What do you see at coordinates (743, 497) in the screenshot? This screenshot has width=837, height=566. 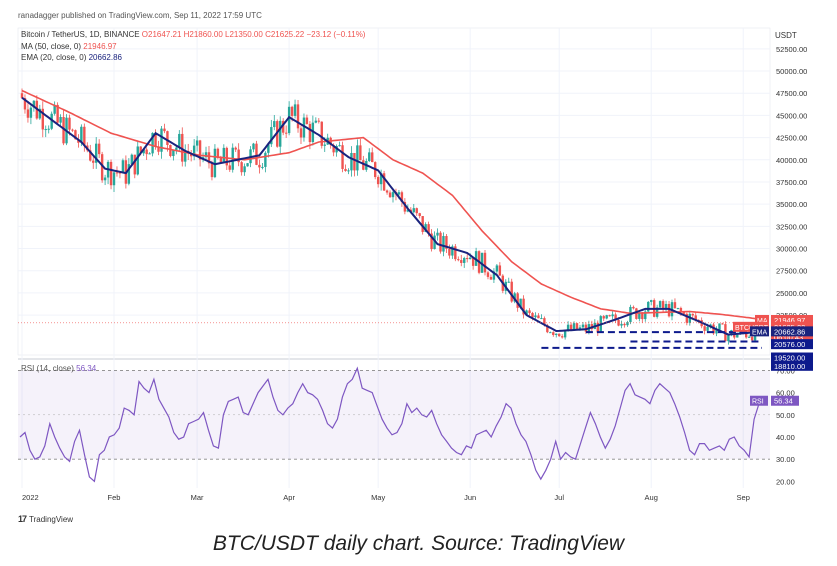 I see `x-tick-label: Sep` at bounding box center [743, 497].